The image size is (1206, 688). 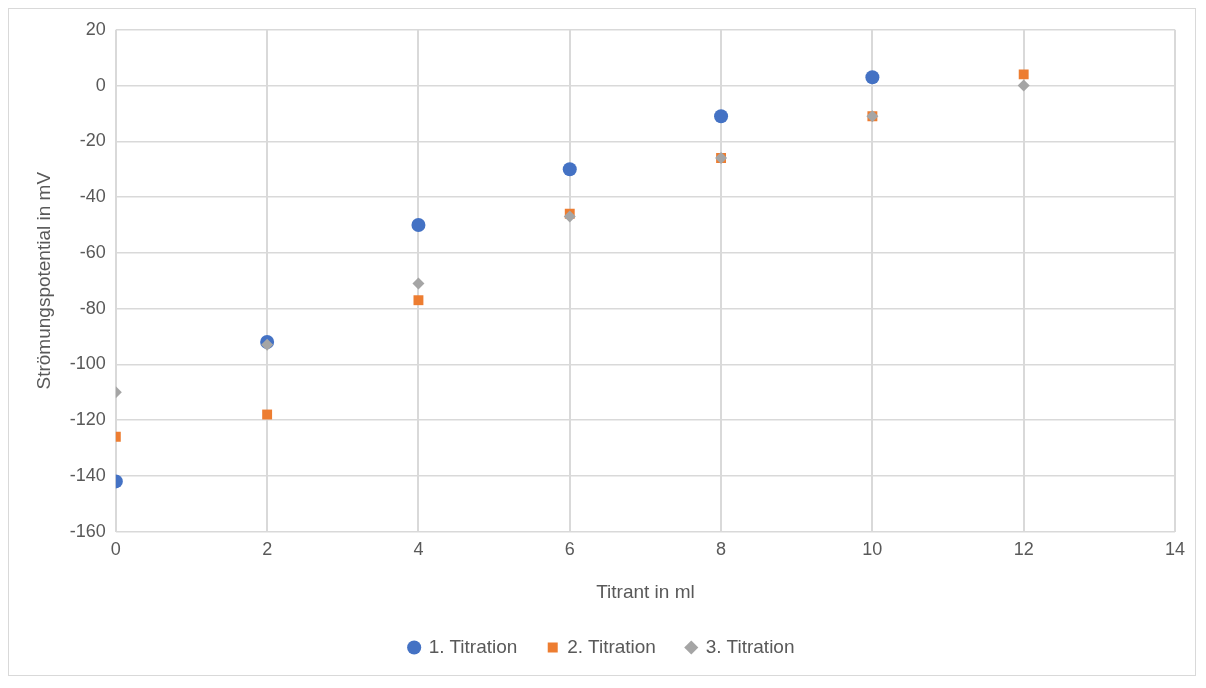 What do you see at coordinates (87, 363) in the screenshot?
I see `y-tick-label: -100` at bounding box center [87, 363].